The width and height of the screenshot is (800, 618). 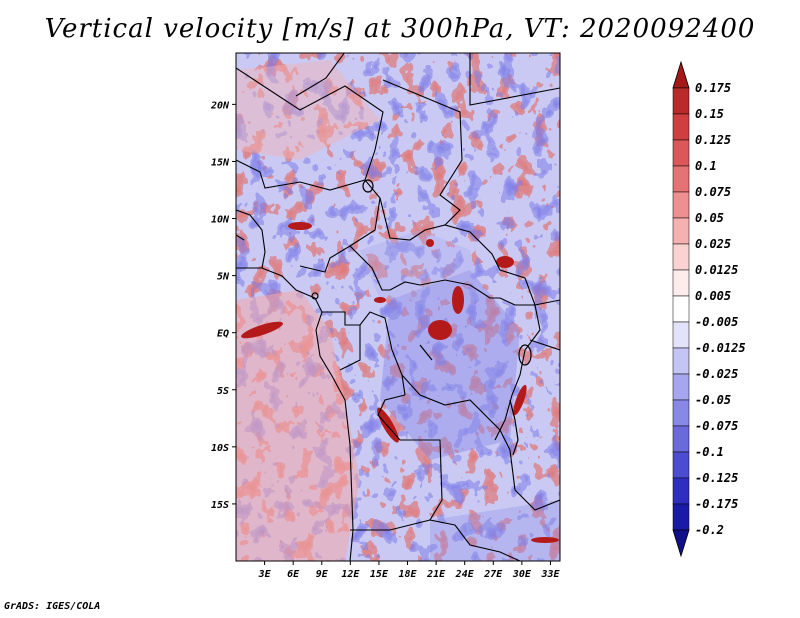 I want to click on lat-tick-label: EQ, so click(x=223, y=334).